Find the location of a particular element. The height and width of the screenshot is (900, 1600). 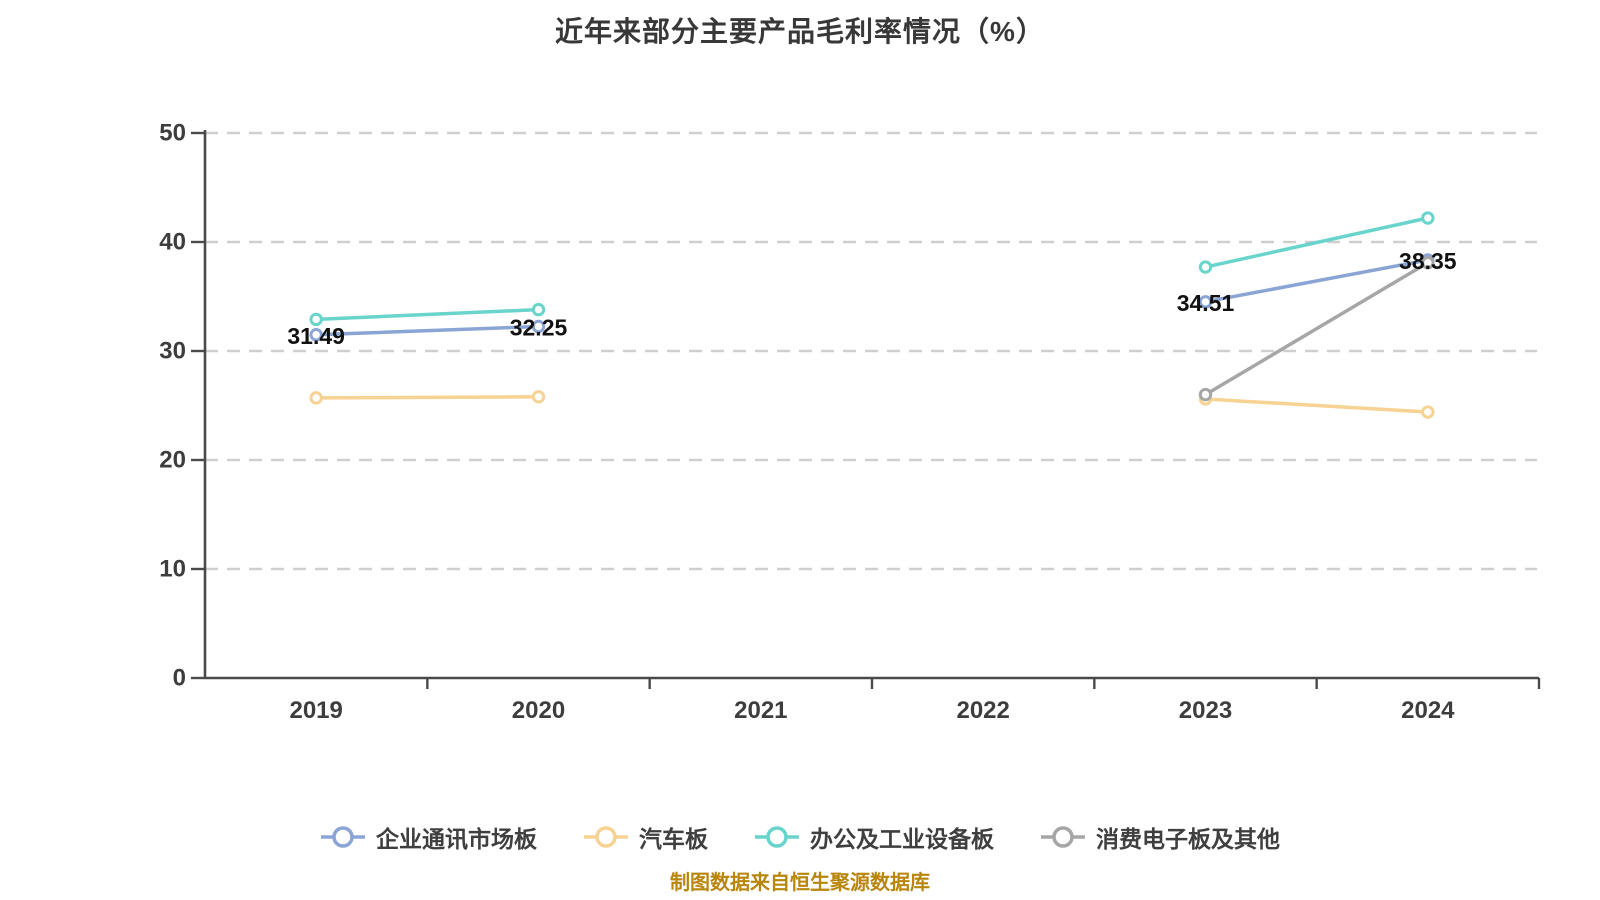

y-tick-label: 40 is located at coordinates (172, 242).